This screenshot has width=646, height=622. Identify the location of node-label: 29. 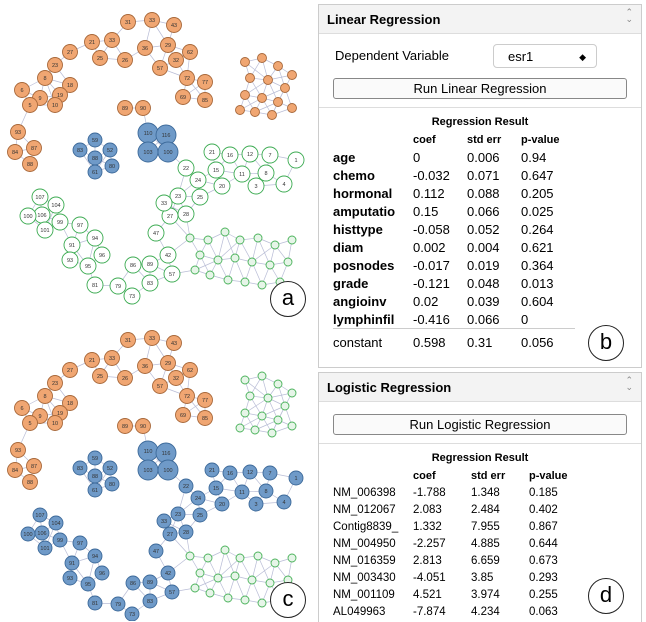
(168, 364).